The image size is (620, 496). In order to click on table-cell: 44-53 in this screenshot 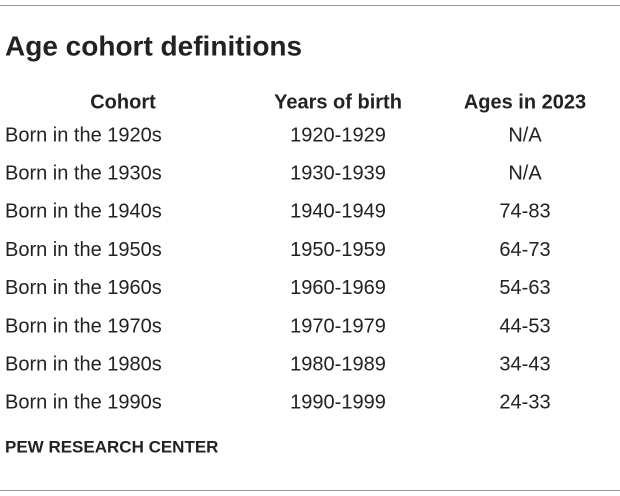, I will do `click(524, 326)`.